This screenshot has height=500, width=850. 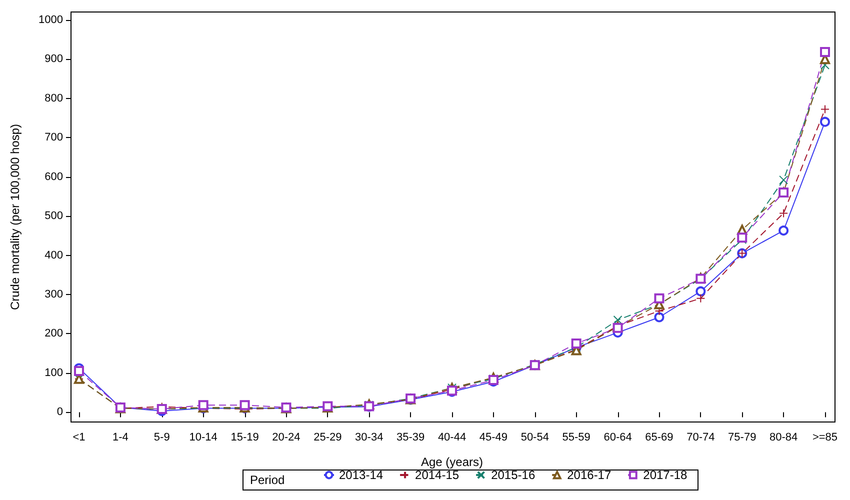 I want to click on x-tick-label: 35-39, so click(x=410, y=438).